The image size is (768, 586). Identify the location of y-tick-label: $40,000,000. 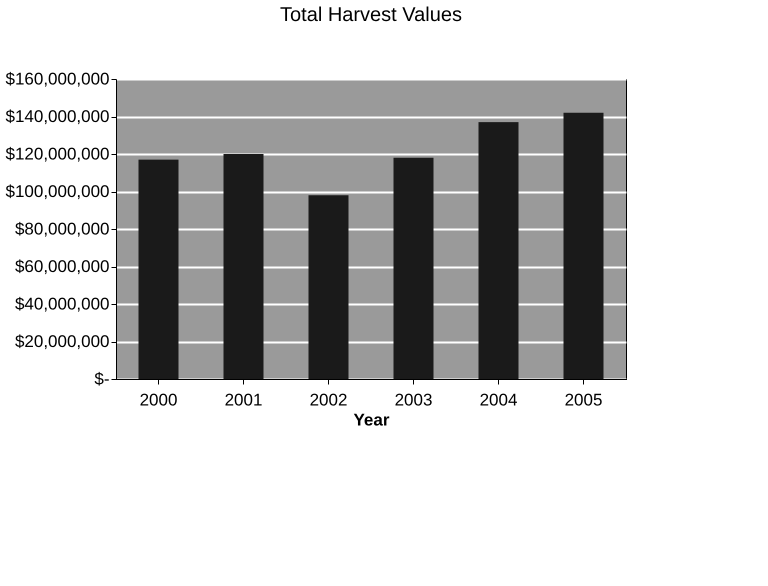
(62, 304).